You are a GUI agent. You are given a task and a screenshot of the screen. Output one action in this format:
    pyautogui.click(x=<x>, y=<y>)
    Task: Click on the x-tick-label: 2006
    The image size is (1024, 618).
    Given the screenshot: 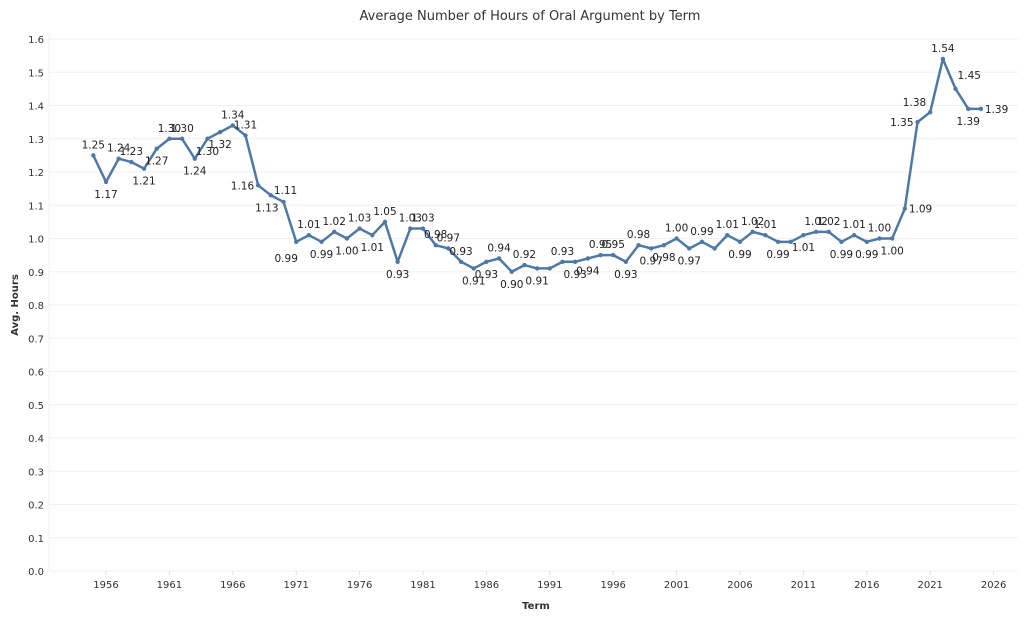 What is the action you would take?
    pyautogui.click(x=739, y=585)
    